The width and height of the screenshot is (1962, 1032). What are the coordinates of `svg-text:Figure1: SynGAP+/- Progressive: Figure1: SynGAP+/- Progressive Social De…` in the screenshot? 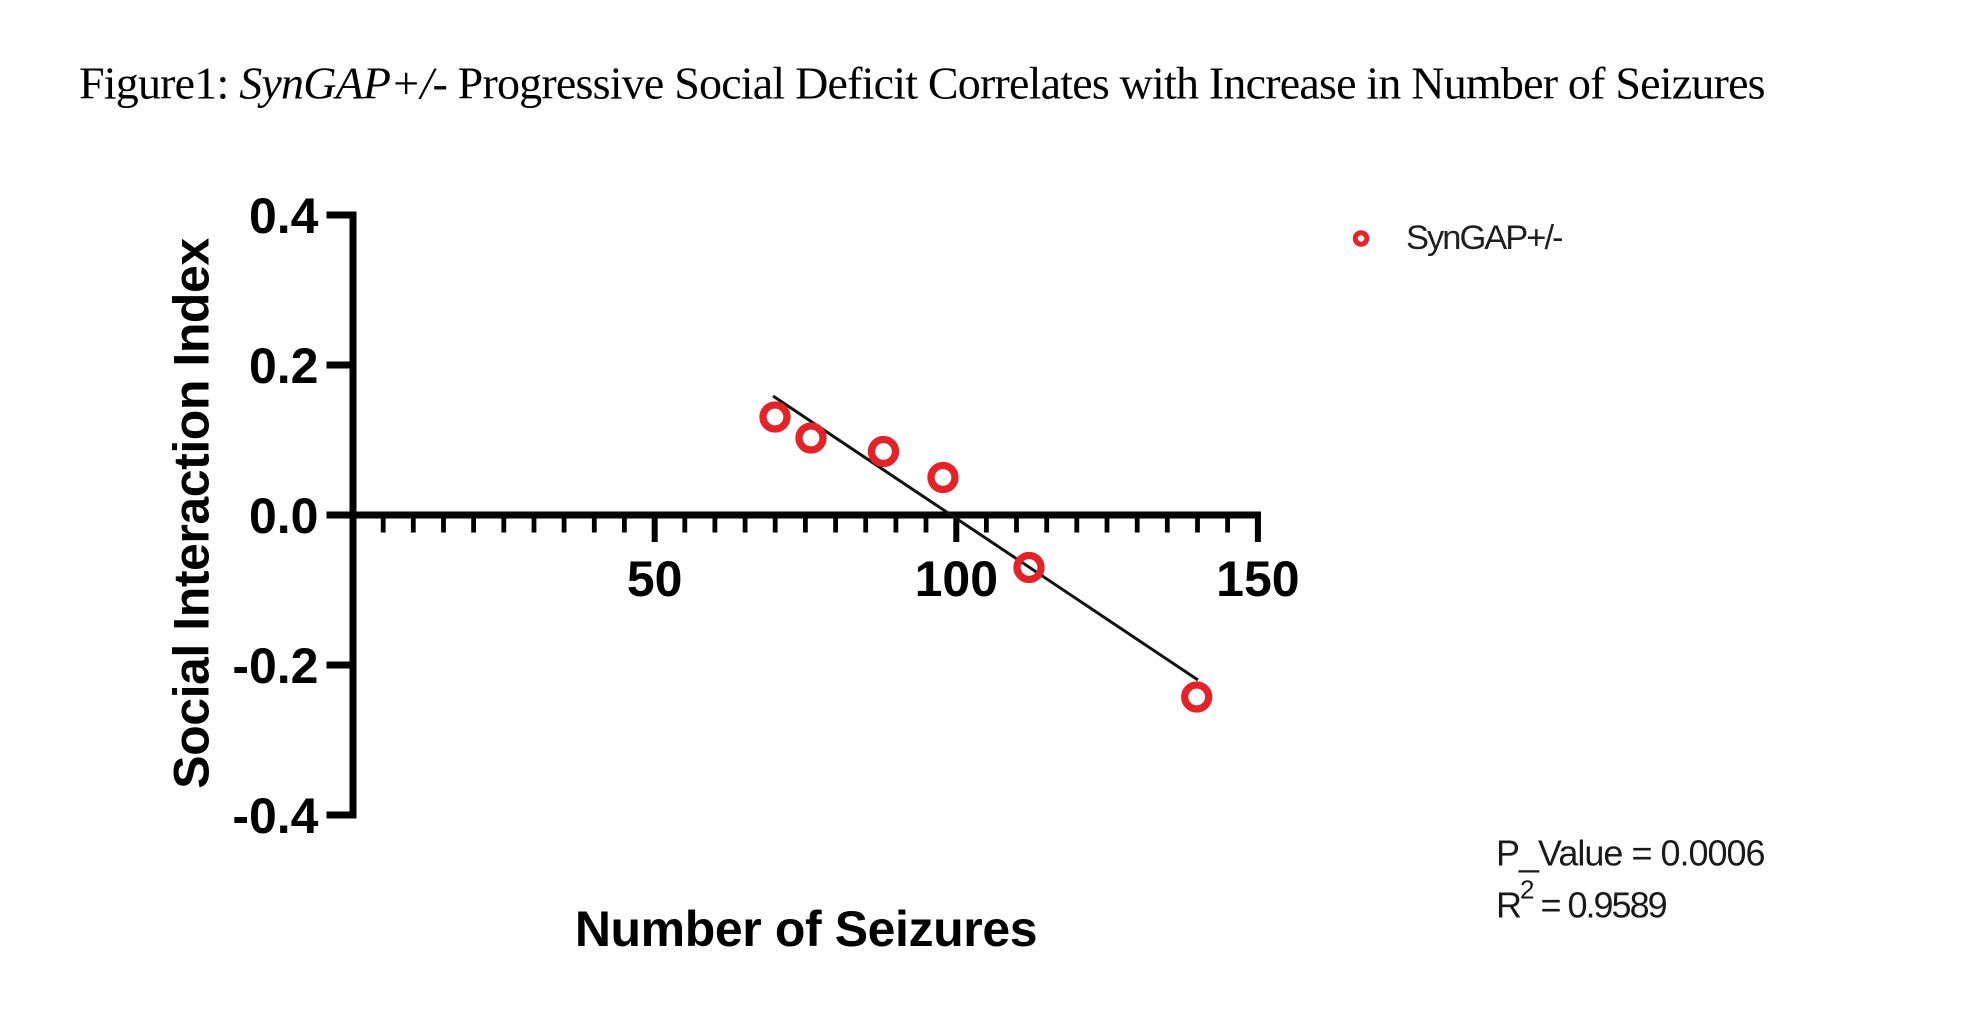 It's located at (922, 83).